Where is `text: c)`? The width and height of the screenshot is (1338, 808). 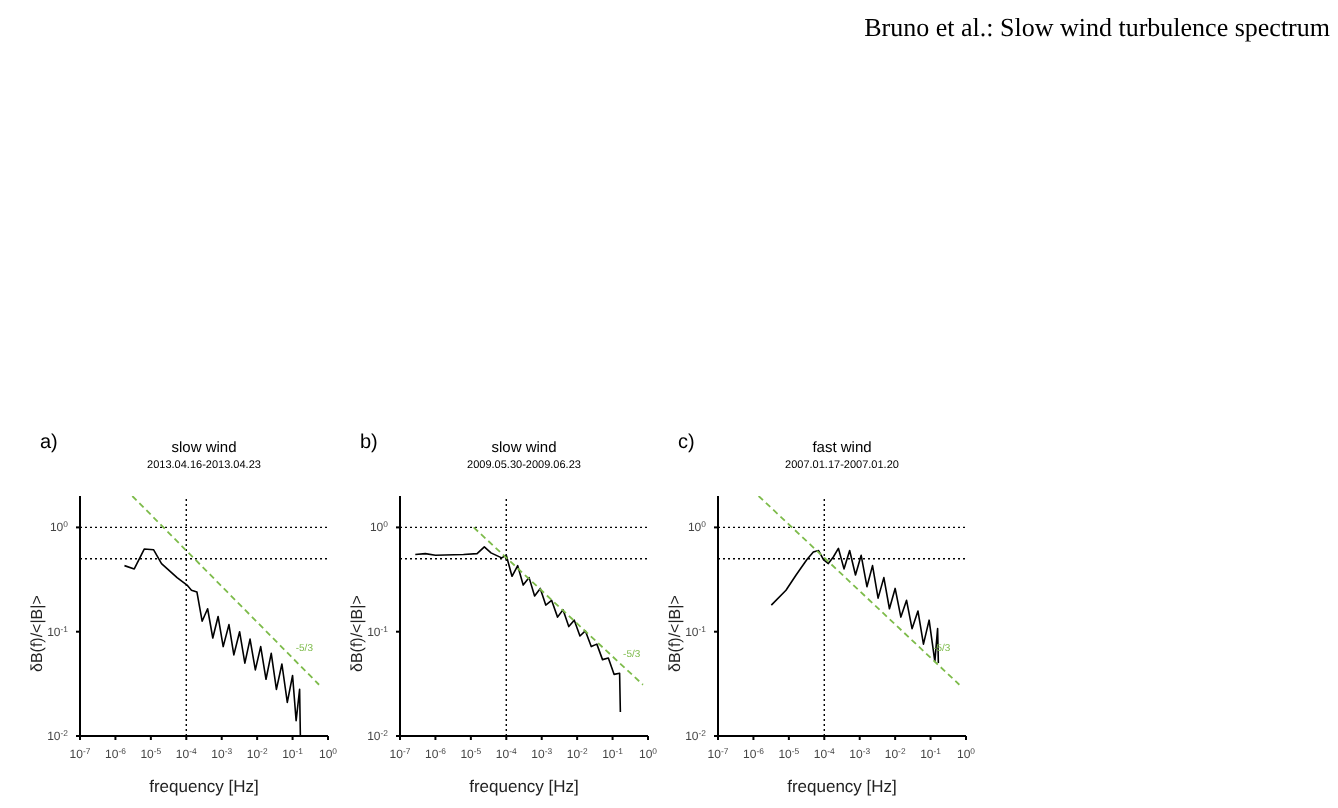
text: c) is located at coordinates (686, 443).